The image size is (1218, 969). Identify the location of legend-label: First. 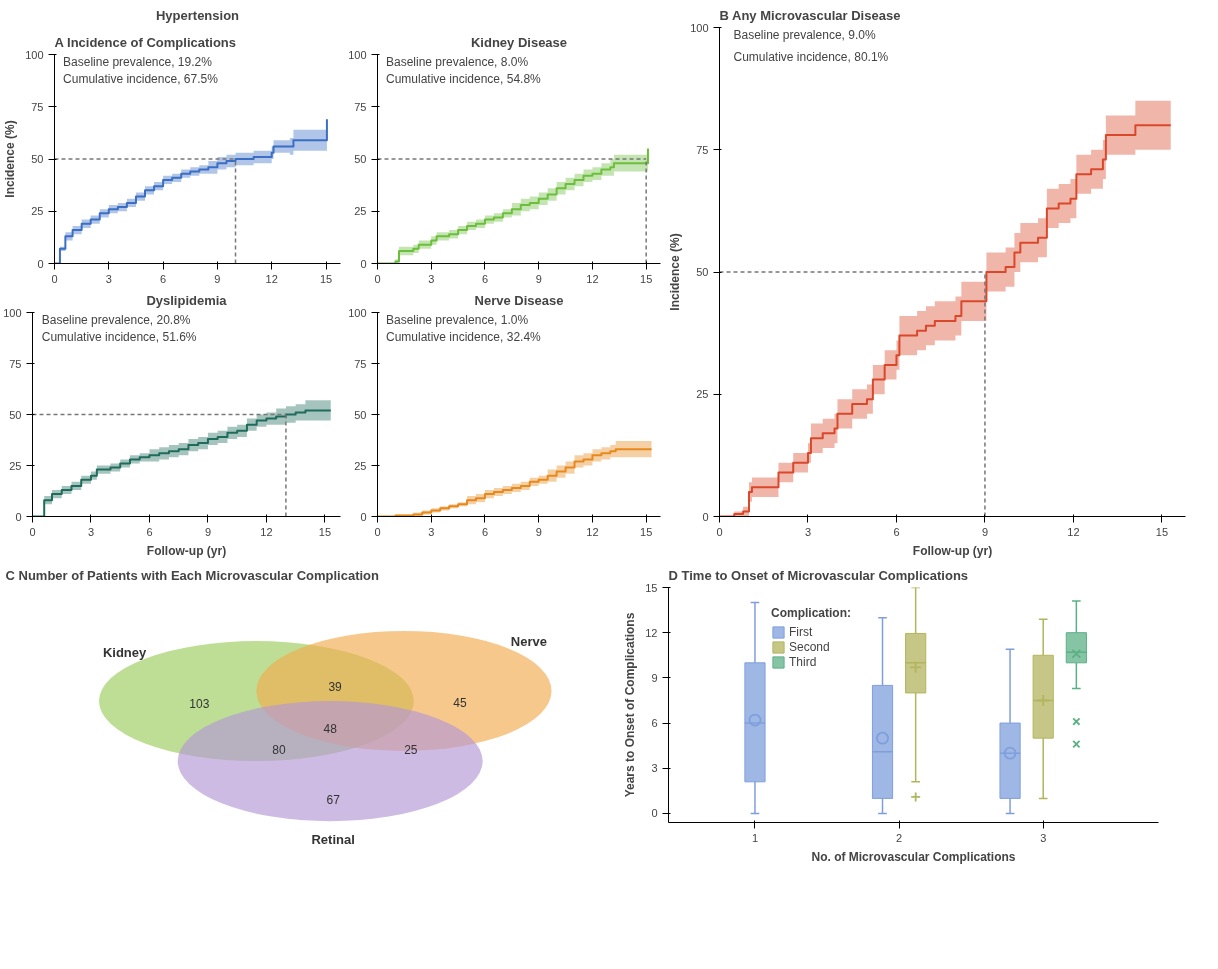
(801, 632).